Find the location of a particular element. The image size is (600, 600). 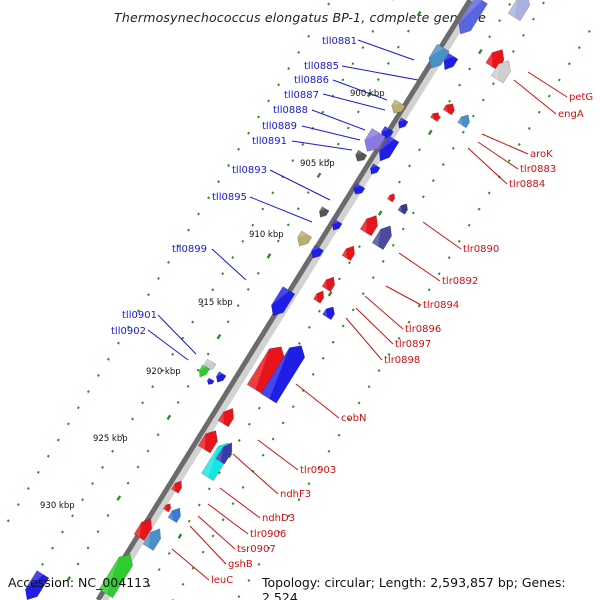

gene-bottom-l is located at coordinates (37, 585).